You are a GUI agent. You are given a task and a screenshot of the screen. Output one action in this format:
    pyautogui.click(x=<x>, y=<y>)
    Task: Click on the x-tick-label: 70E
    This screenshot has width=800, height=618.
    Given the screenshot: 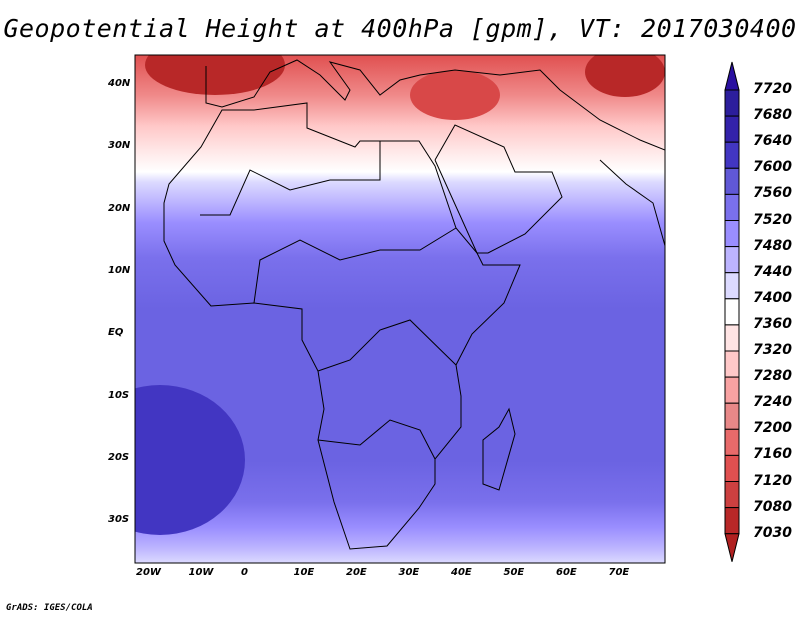 What is the action you would take?
    pyautogui.click(x=619, y=572)
    